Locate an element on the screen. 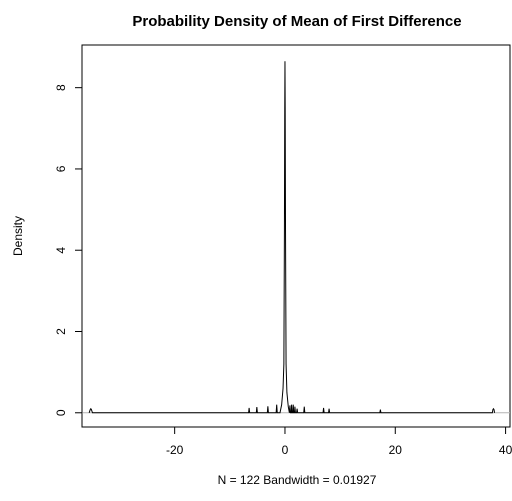 This screenshot has height=501, width=512. y-tick-label: 6 is located at coordinates (61, 168).